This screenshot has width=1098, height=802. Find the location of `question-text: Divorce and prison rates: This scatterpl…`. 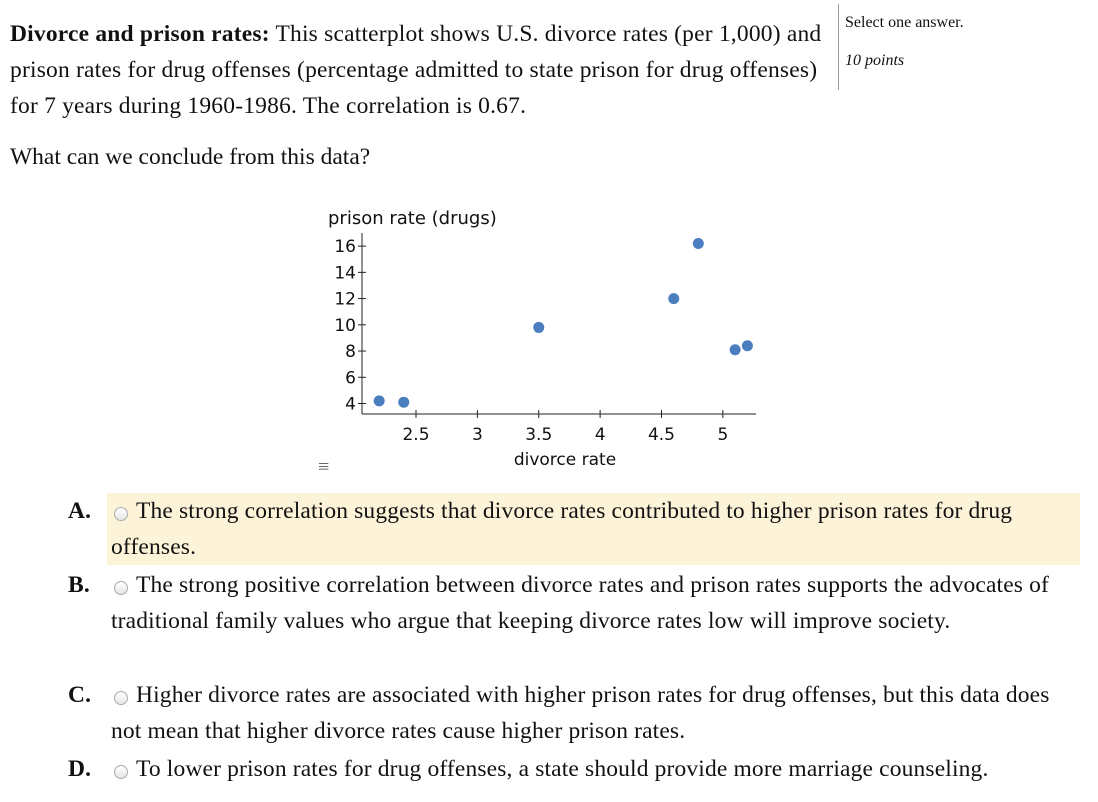

question-text: Divorce and prison rates: This scatterpl… is located at coordinates (421, 70).